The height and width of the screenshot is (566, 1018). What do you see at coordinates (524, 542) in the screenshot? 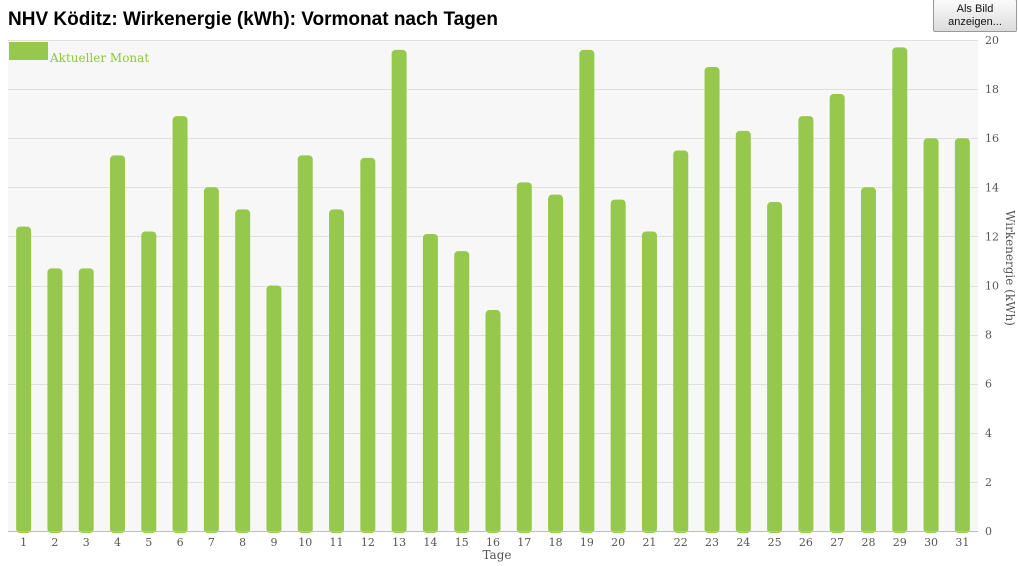
I see `x-tick-label: 17` at bounding box center [524, 542].